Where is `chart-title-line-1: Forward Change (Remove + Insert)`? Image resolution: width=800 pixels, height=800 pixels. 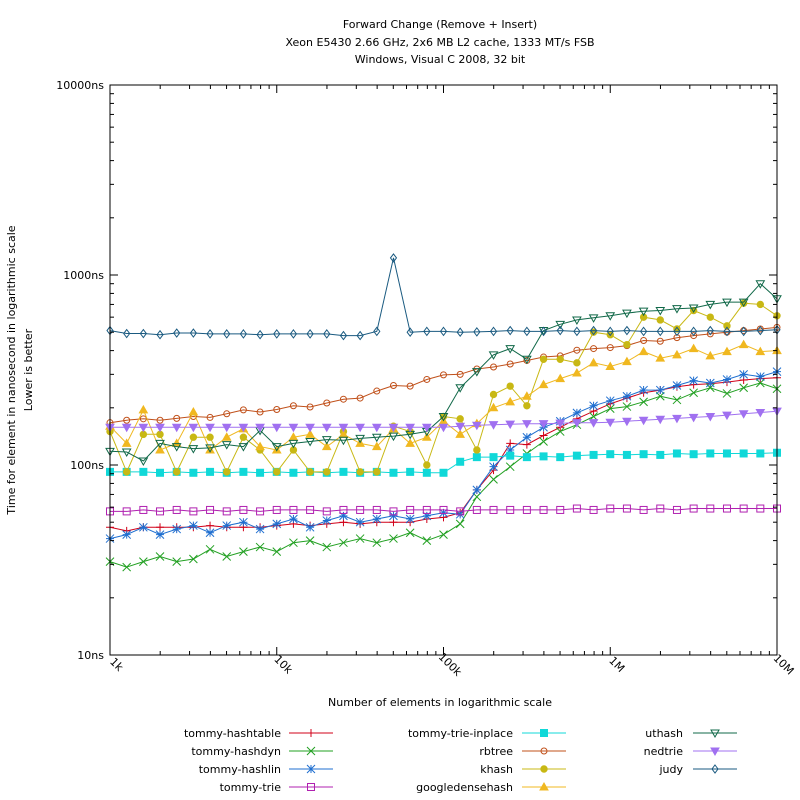 chart-title-line-1: Forward Change (Remove + Insert) is located at coordinates (440, 24).